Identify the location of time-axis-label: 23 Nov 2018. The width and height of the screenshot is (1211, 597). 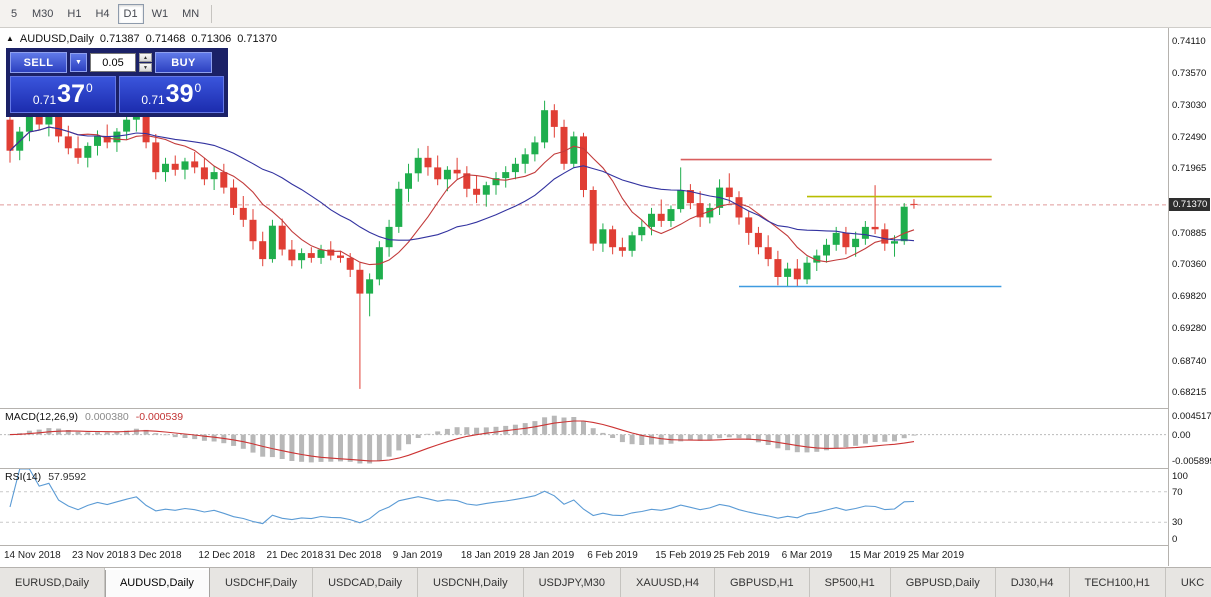
(100, 555).